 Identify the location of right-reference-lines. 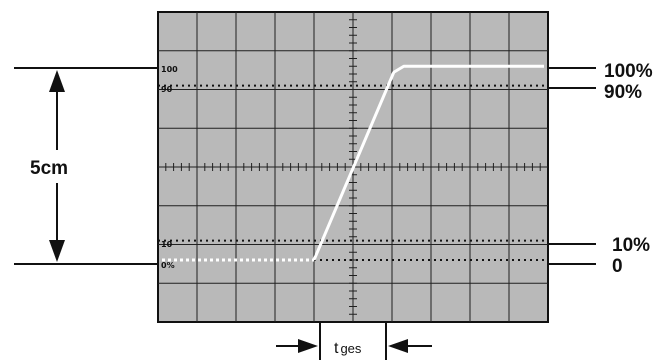
(572, 166).